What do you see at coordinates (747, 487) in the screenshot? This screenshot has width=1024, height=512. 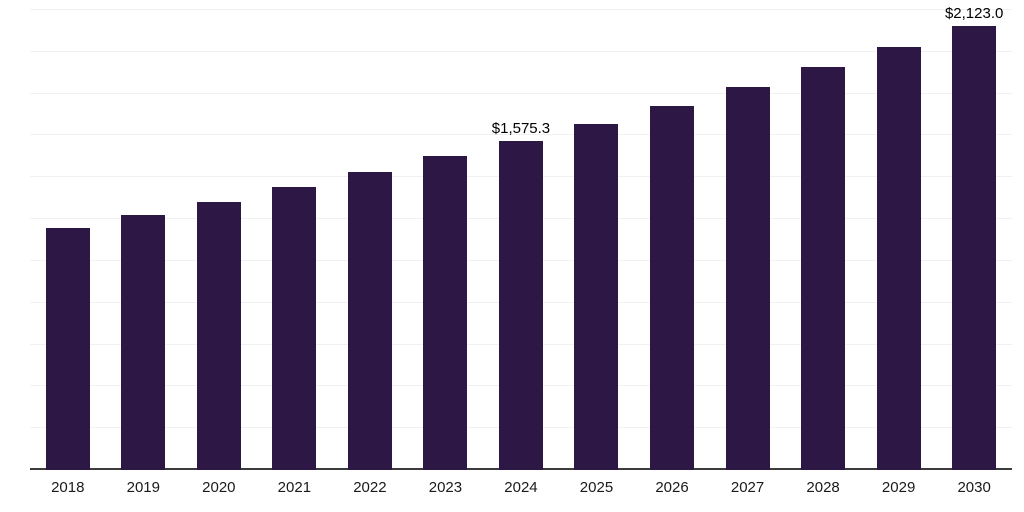 I see `x-tick-2027: 2027` at bounding box center [747, 487].